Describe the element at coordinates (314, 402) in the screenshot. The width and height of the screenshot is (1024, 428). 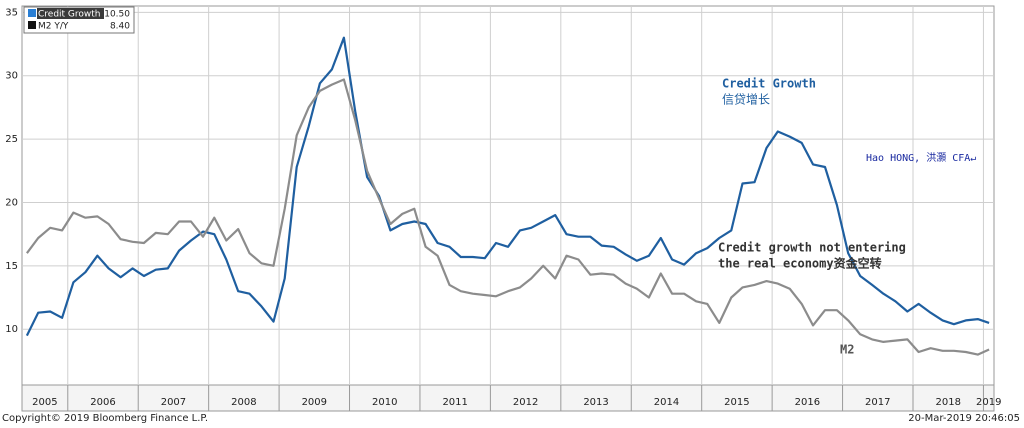
I see `x-tick-label: 2009` at that location.